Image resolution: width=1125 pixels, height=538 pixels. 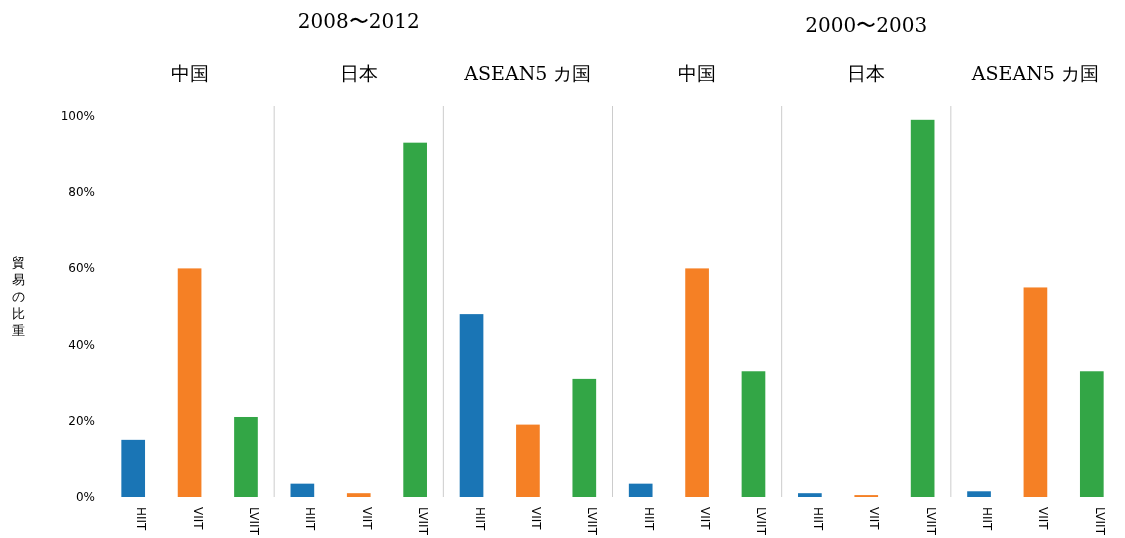 What do you see at coordinates (866, 25) in the screenshot?
I see `text: 2000〜2003` at bounding box center [866, 25].